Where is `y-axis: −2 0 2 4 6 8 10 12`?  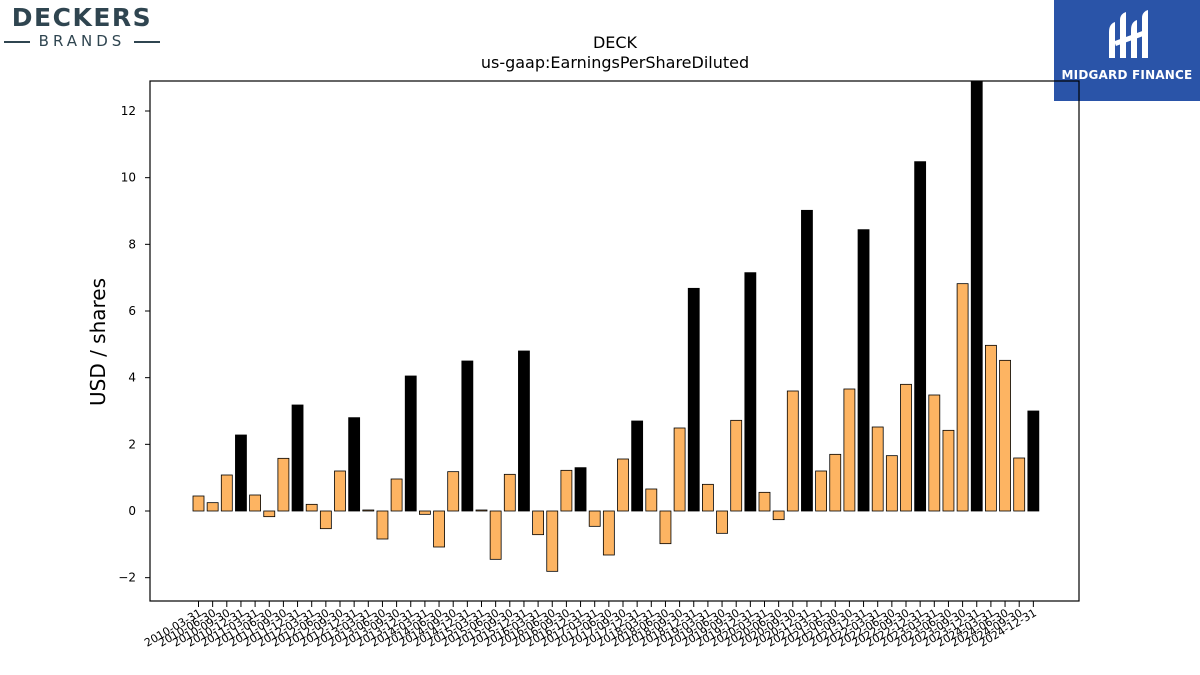 y-axis: −2 0 2 4 6 8 10 12 is located at coordinates (134, 344).